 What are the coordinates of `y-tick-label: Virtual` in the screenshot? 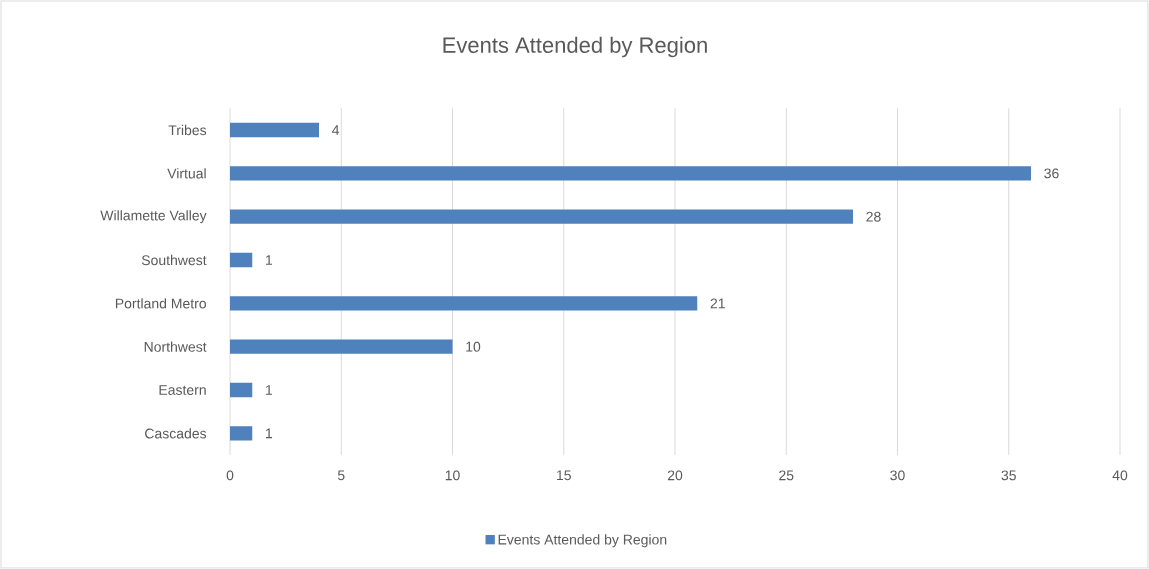 It's located at (186, 173).